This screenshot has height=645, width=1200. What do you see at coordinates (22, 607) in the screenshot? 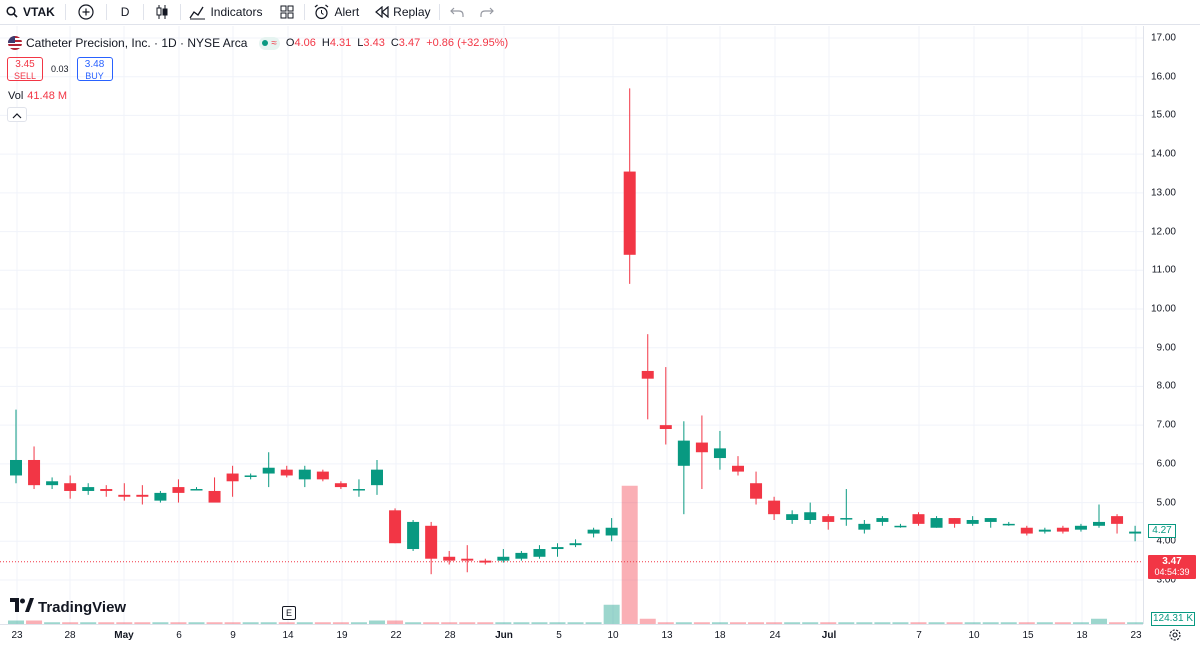
I see `tradingview-mark-icon` at bounding box center [22, 607].